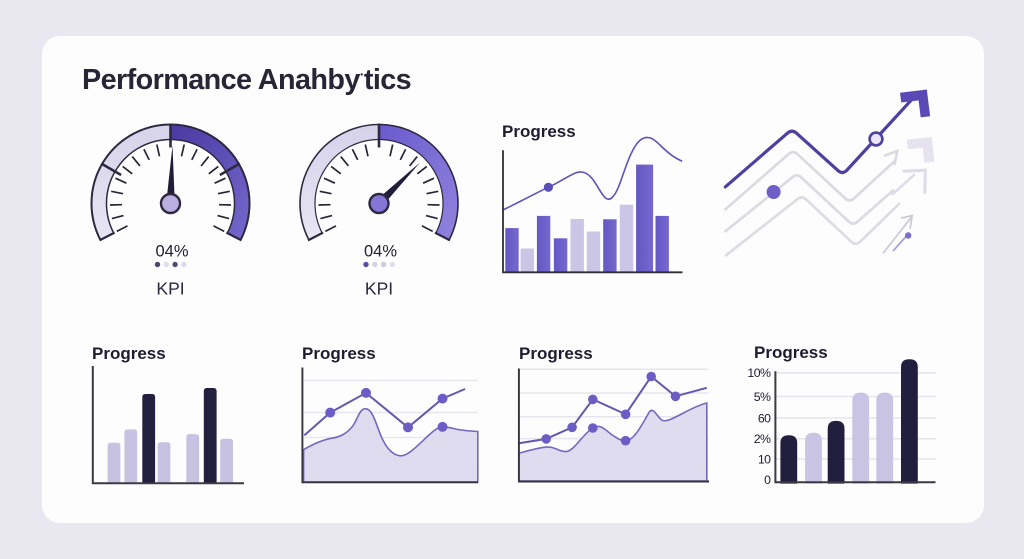 Image resolution: width=1024 pixels, height=559 pixels. Describe the element at coordinates (767, 480) in the screenshot. I see `svg-text: 0` at that location.